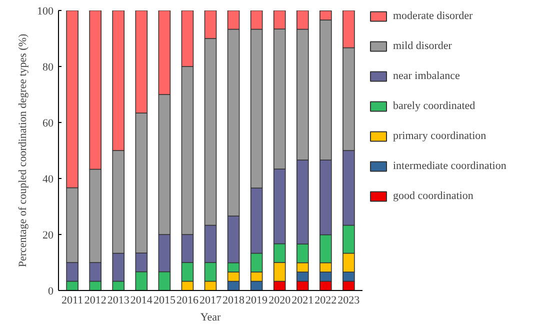 The image size is (550, 326). Describe the element at coordinates (433, 16) in the screenshot. I see `legend-label: moderate disorder` at that location.